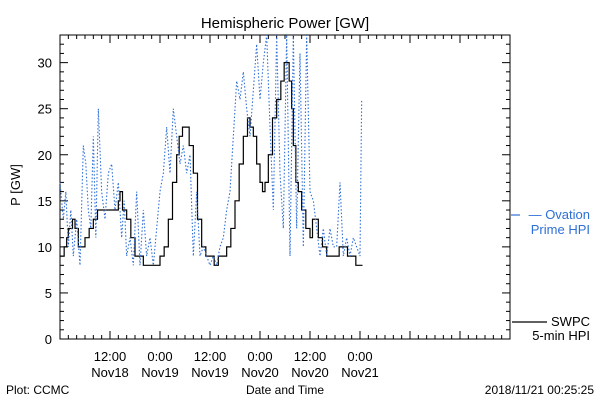  What do you see at coordinates (540, 390) in the screenshot?
I see `plot-timestamp: 2018/11/21 00:25:25` at bounding box center [540, 390].